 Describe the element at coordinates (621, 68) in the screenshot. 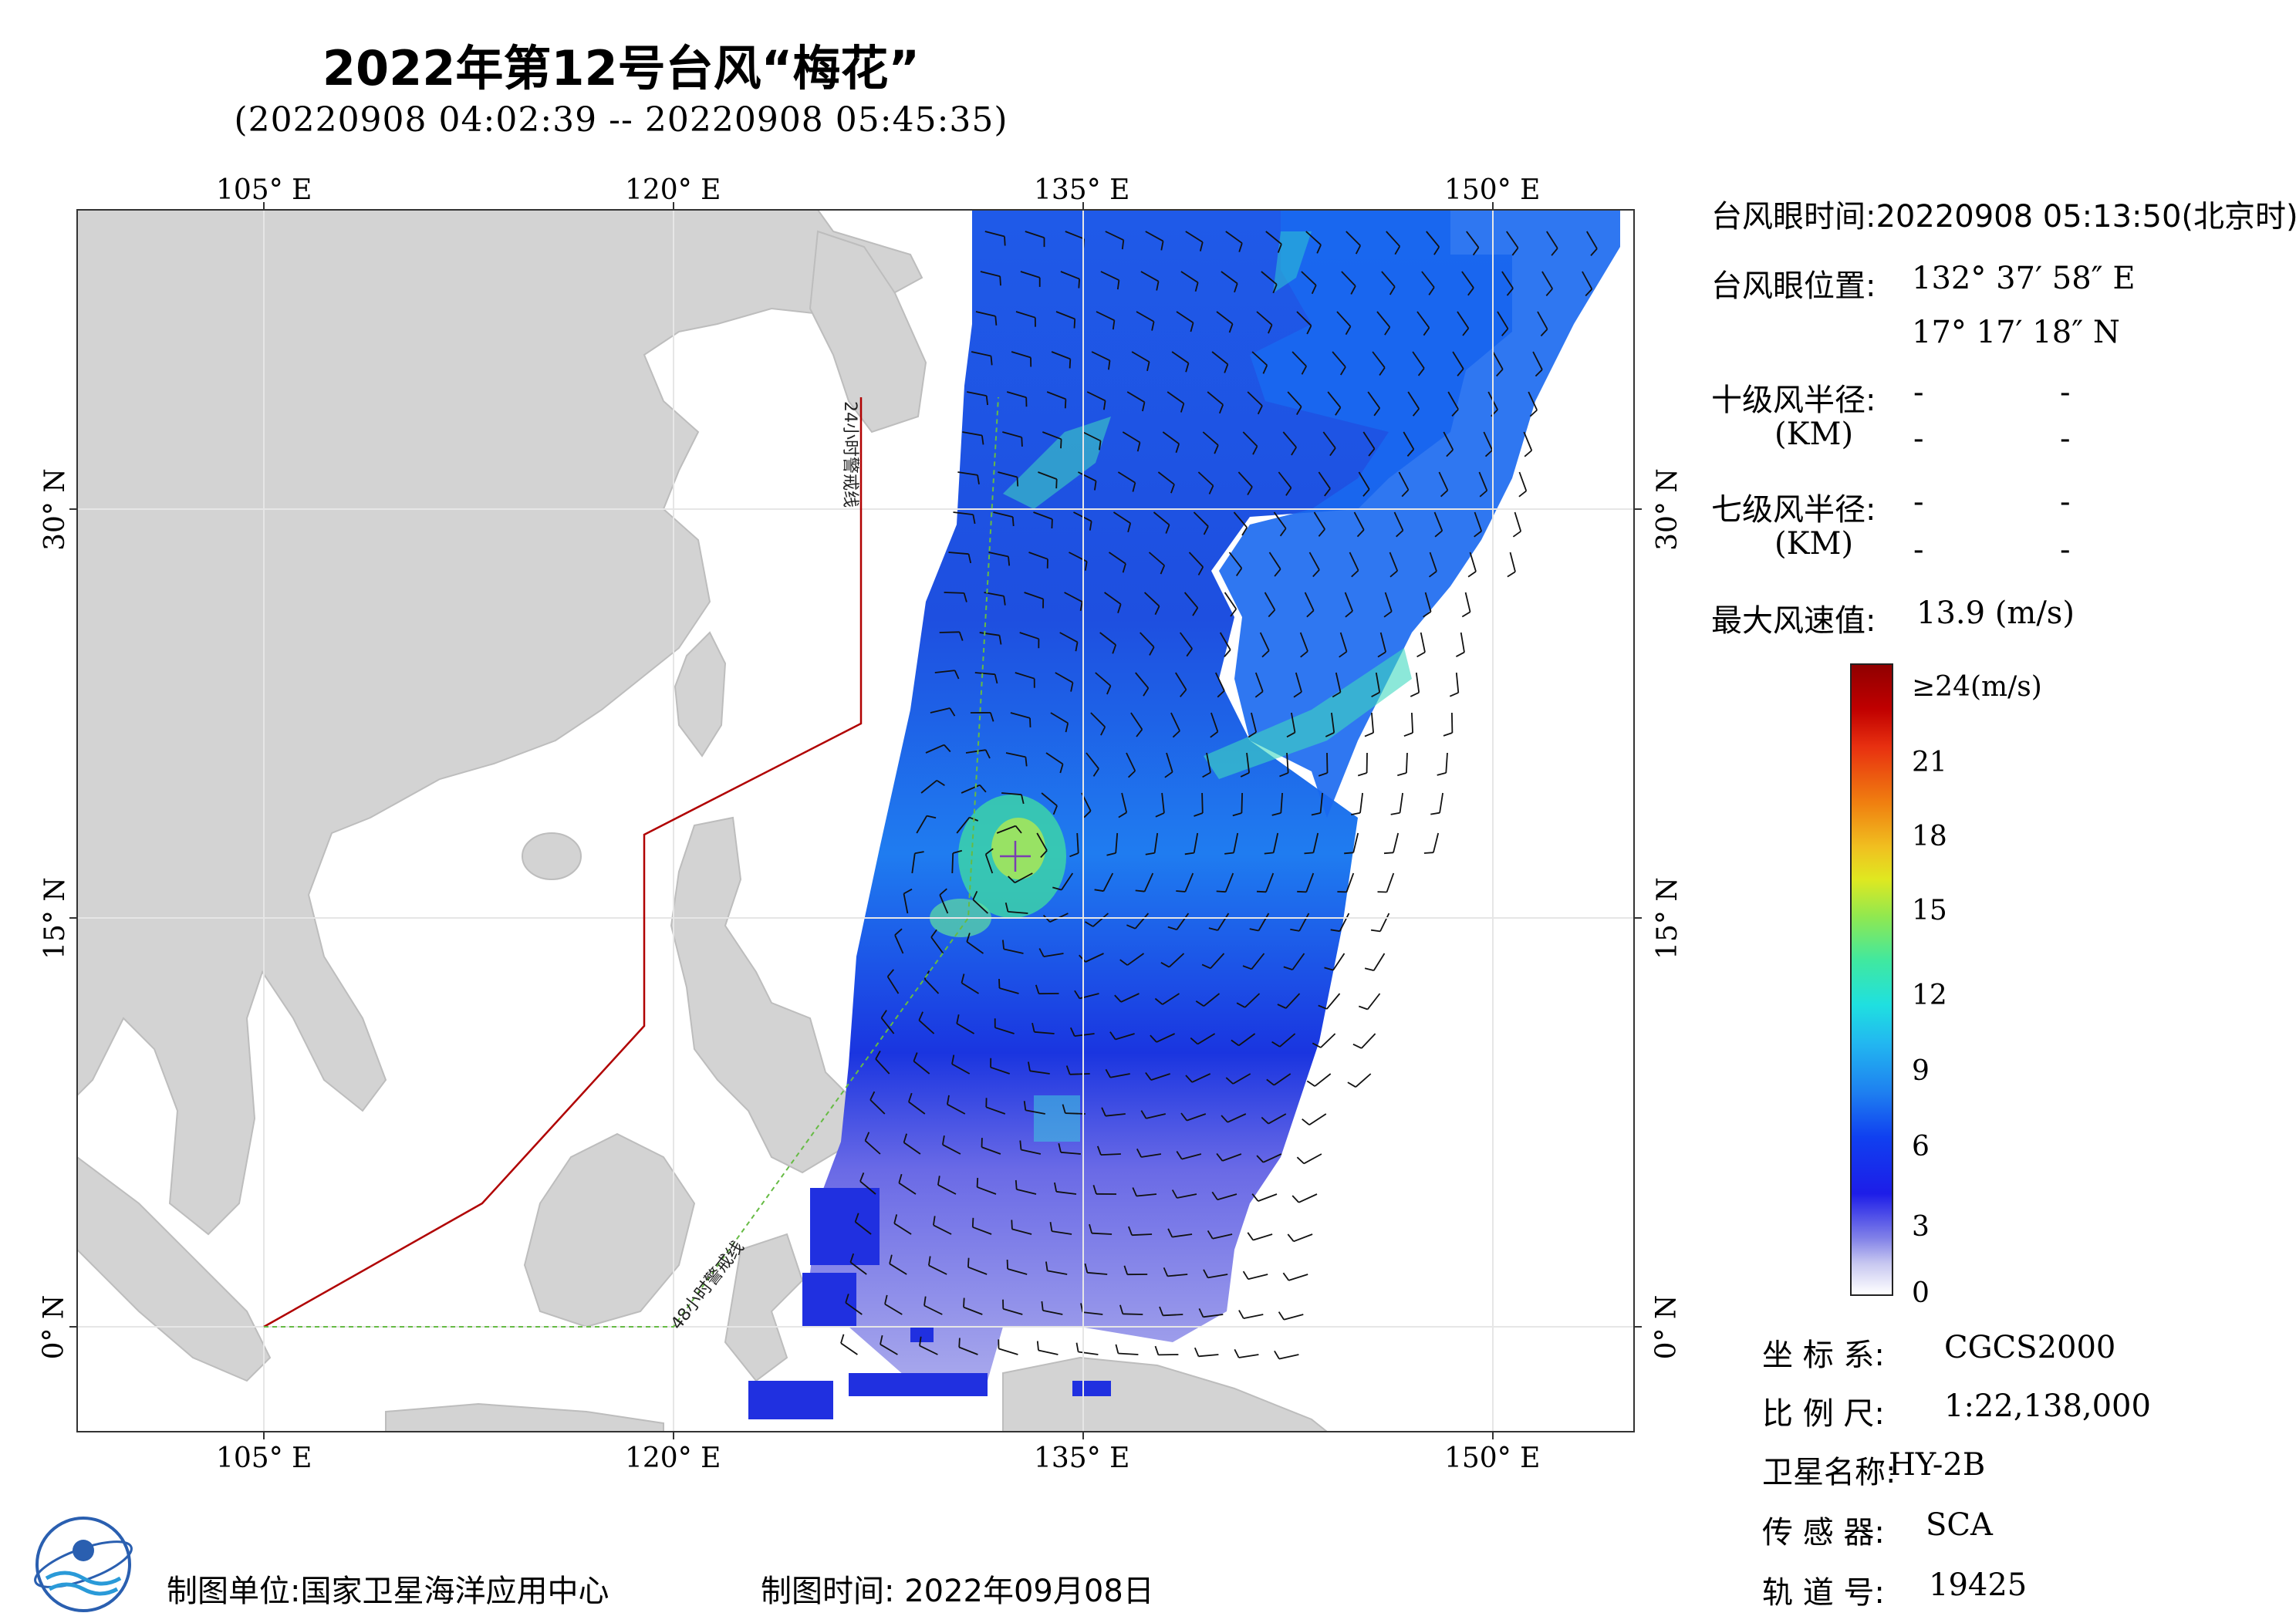

I see `map-title: 2022年第12号台风“梅花”` at that location.